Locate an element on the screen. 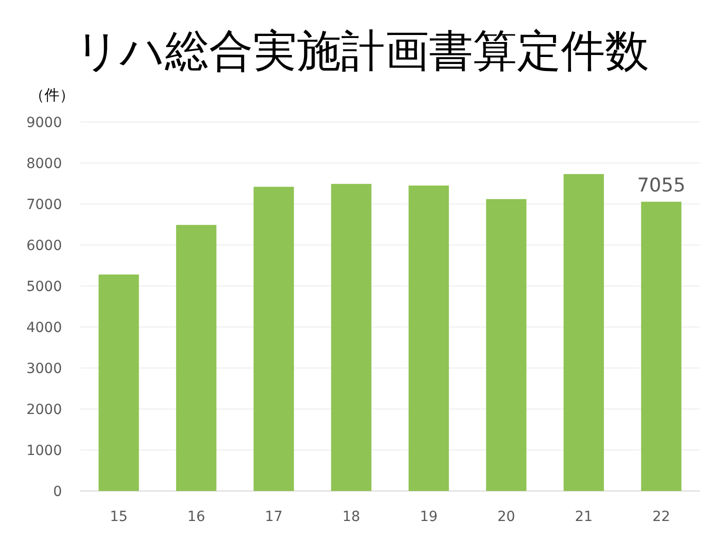  x-tick-label: 20 is located at coordinates (506, 517).